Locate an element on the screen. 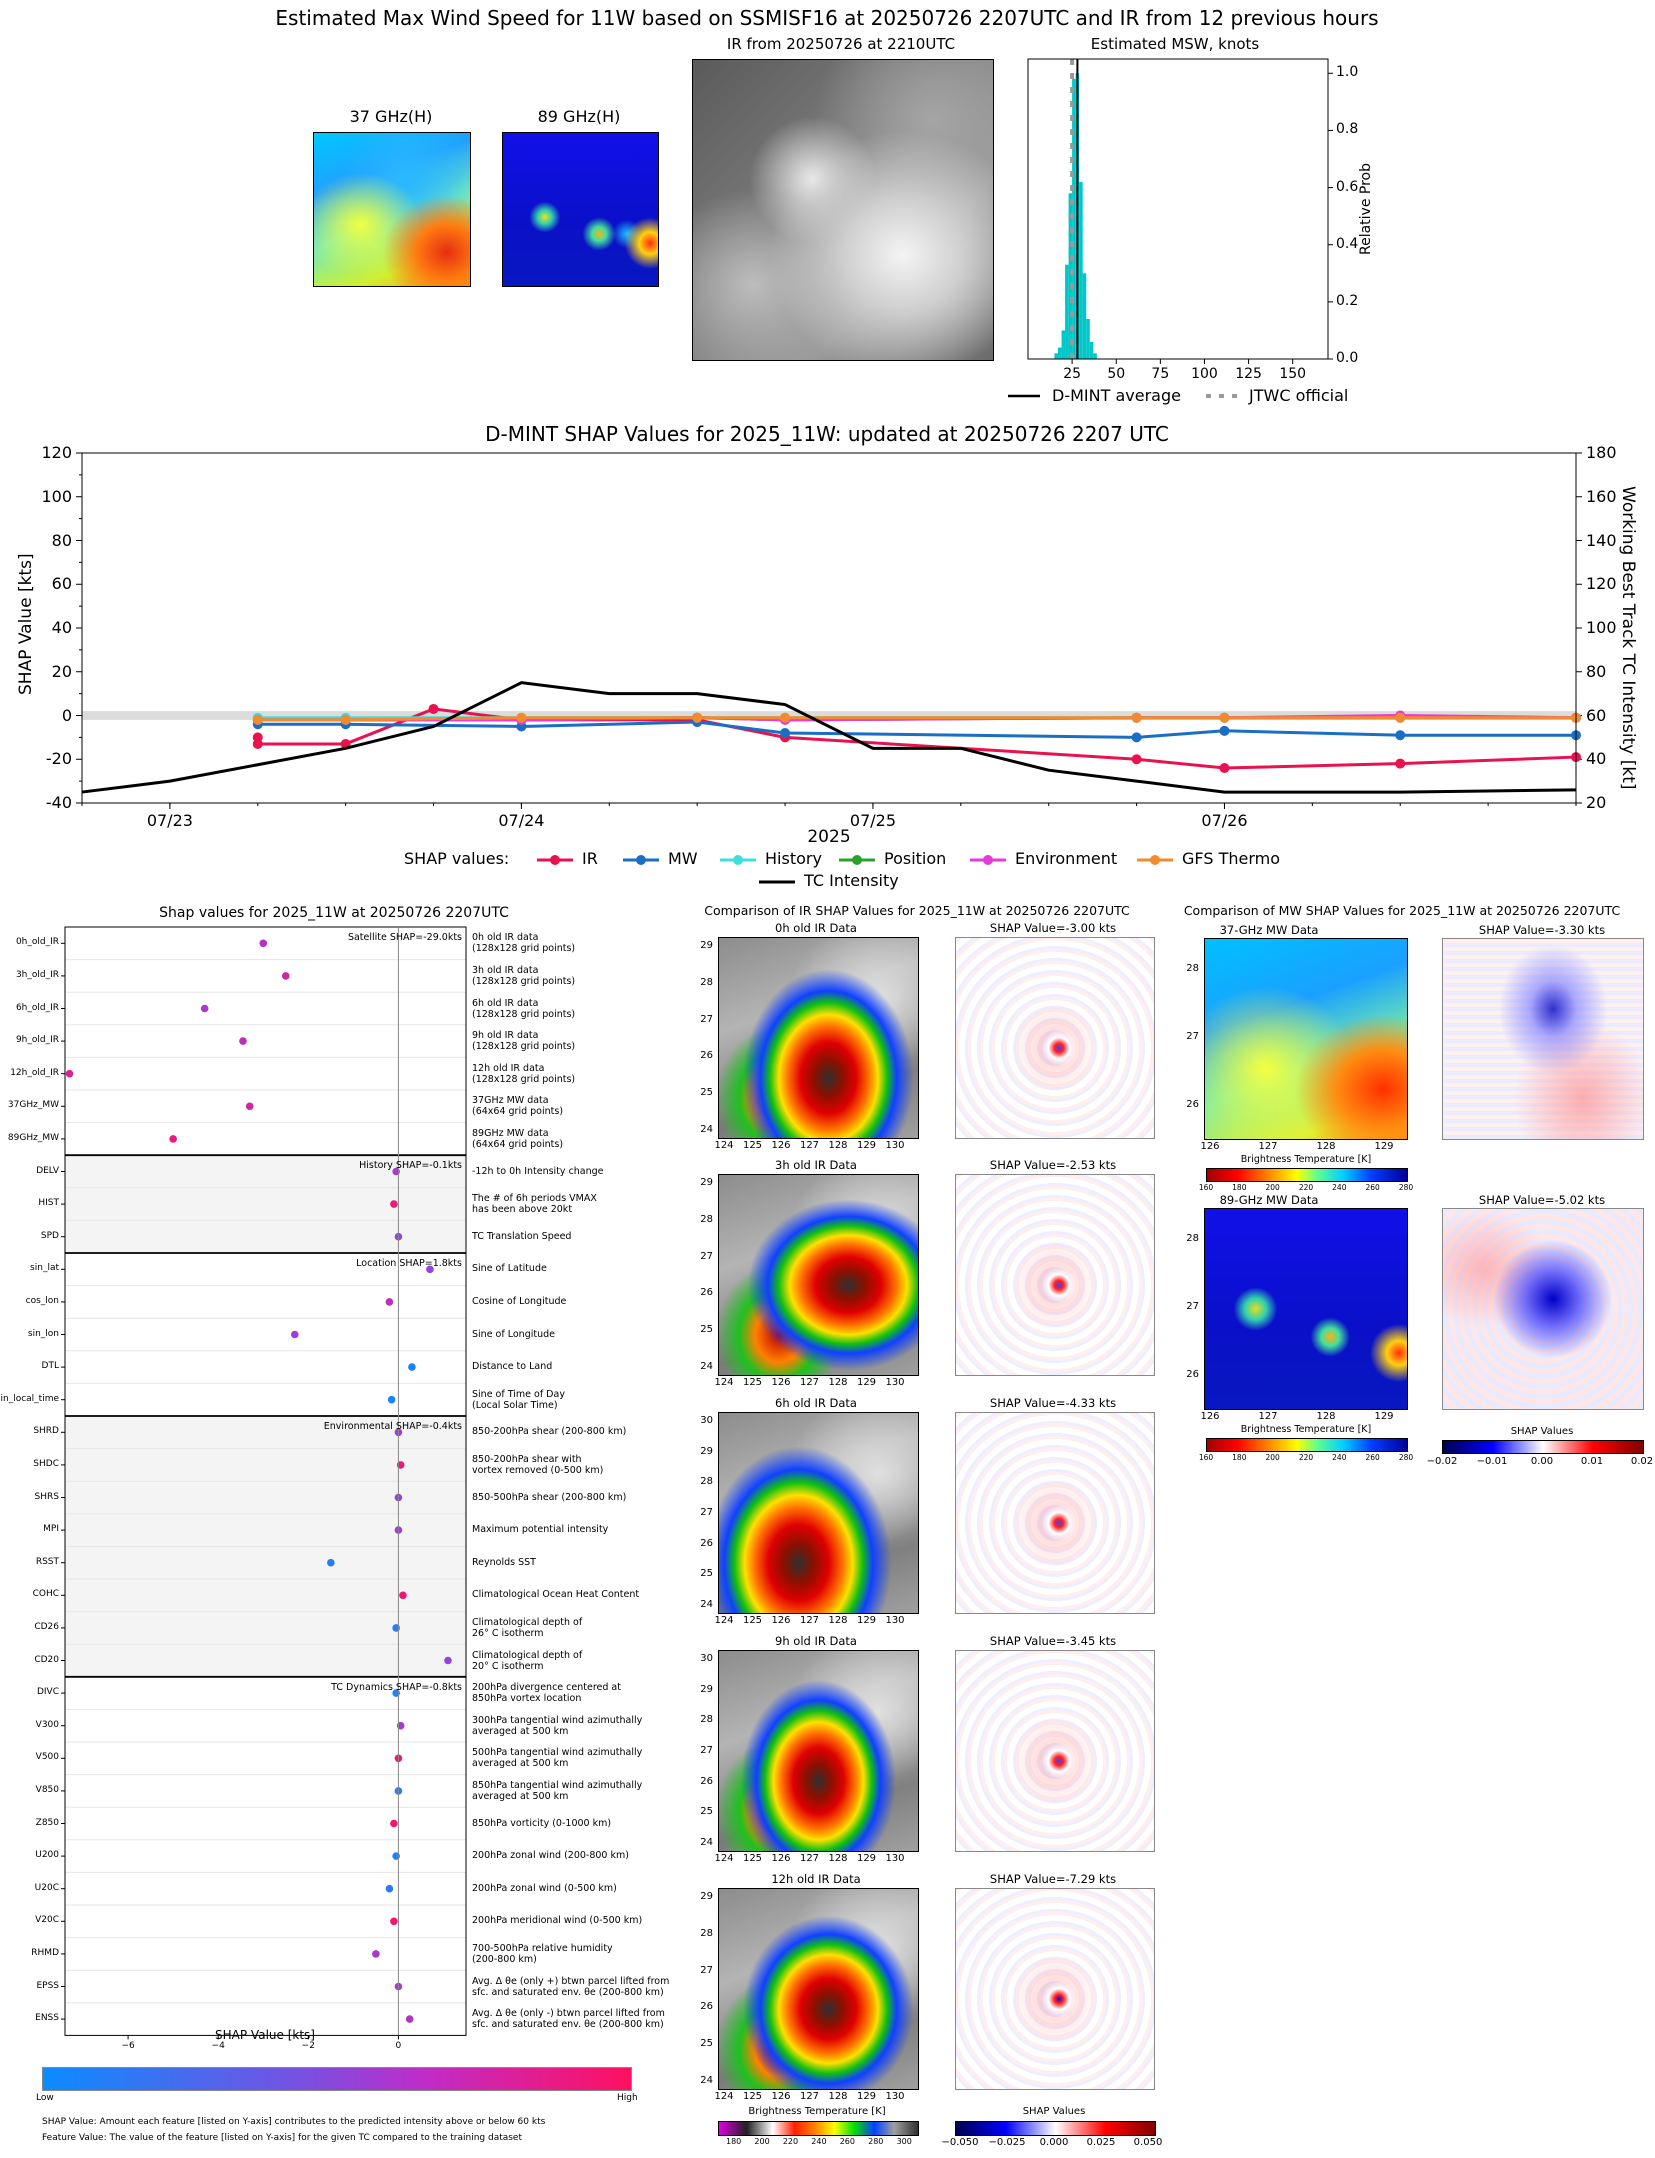  shap-feature-desc: 6h old IR data (128x128 grid points) is located at coordinates (524, 1008).